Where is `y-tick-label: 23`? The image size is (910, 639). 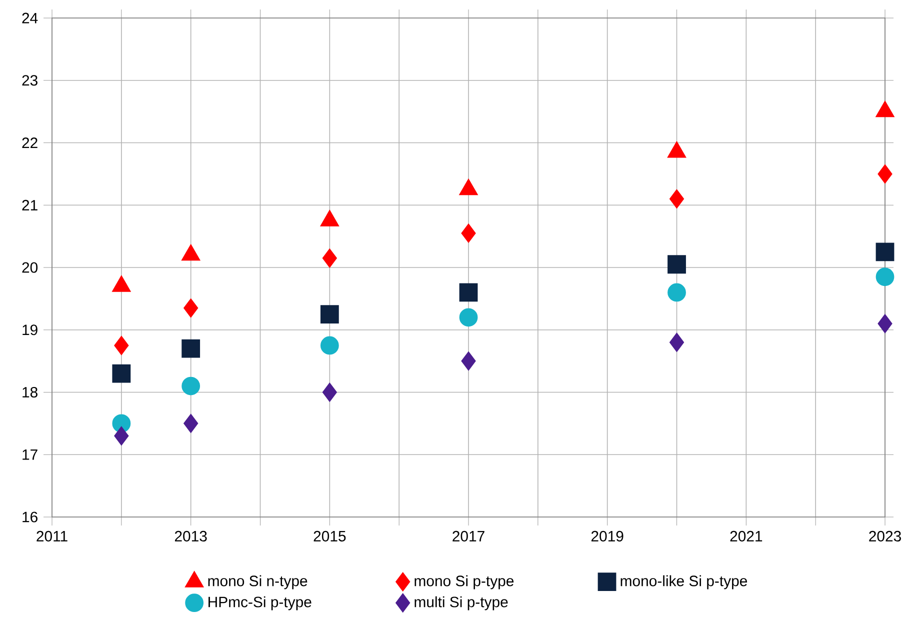
y-tick-label: 23 is located at coordinates (30, 80).